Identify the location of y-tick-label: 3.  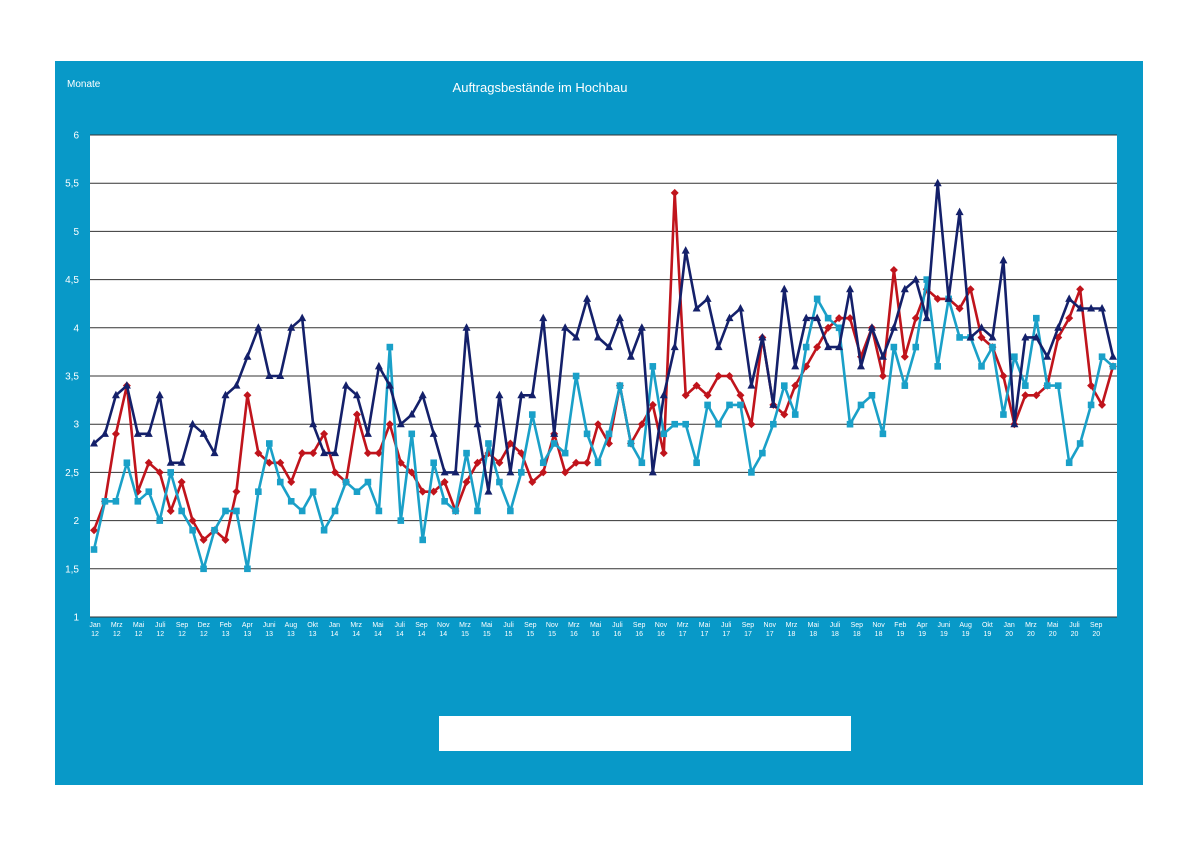
(76, 425).